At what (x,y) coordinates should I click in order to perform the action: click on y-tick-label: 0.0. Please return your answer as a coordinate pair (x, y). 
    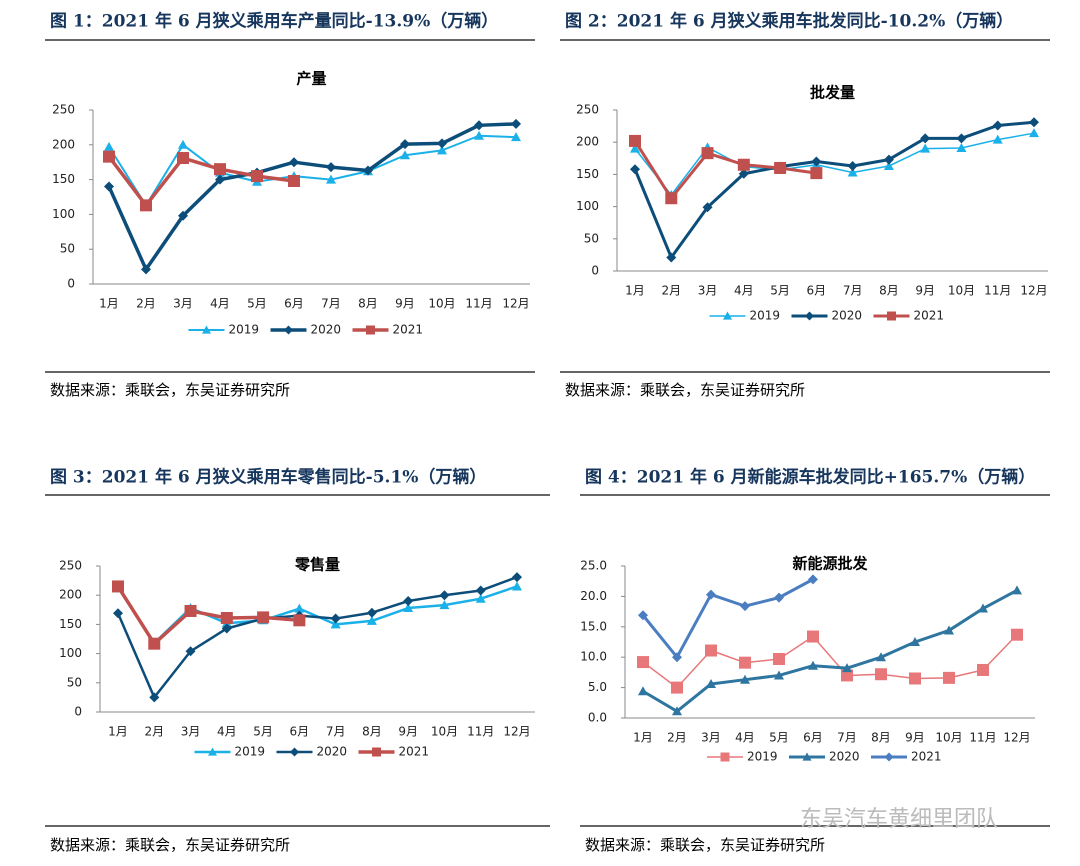
    Looking at the image, I should click on (597, 718).